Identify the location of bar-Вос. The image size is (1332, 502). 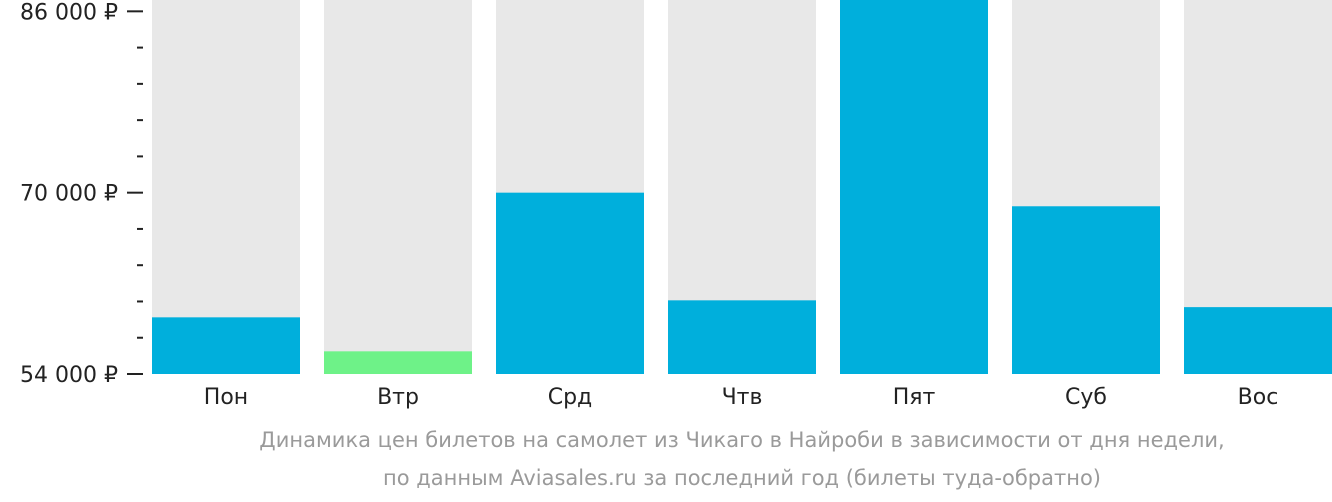
(1258, 340).